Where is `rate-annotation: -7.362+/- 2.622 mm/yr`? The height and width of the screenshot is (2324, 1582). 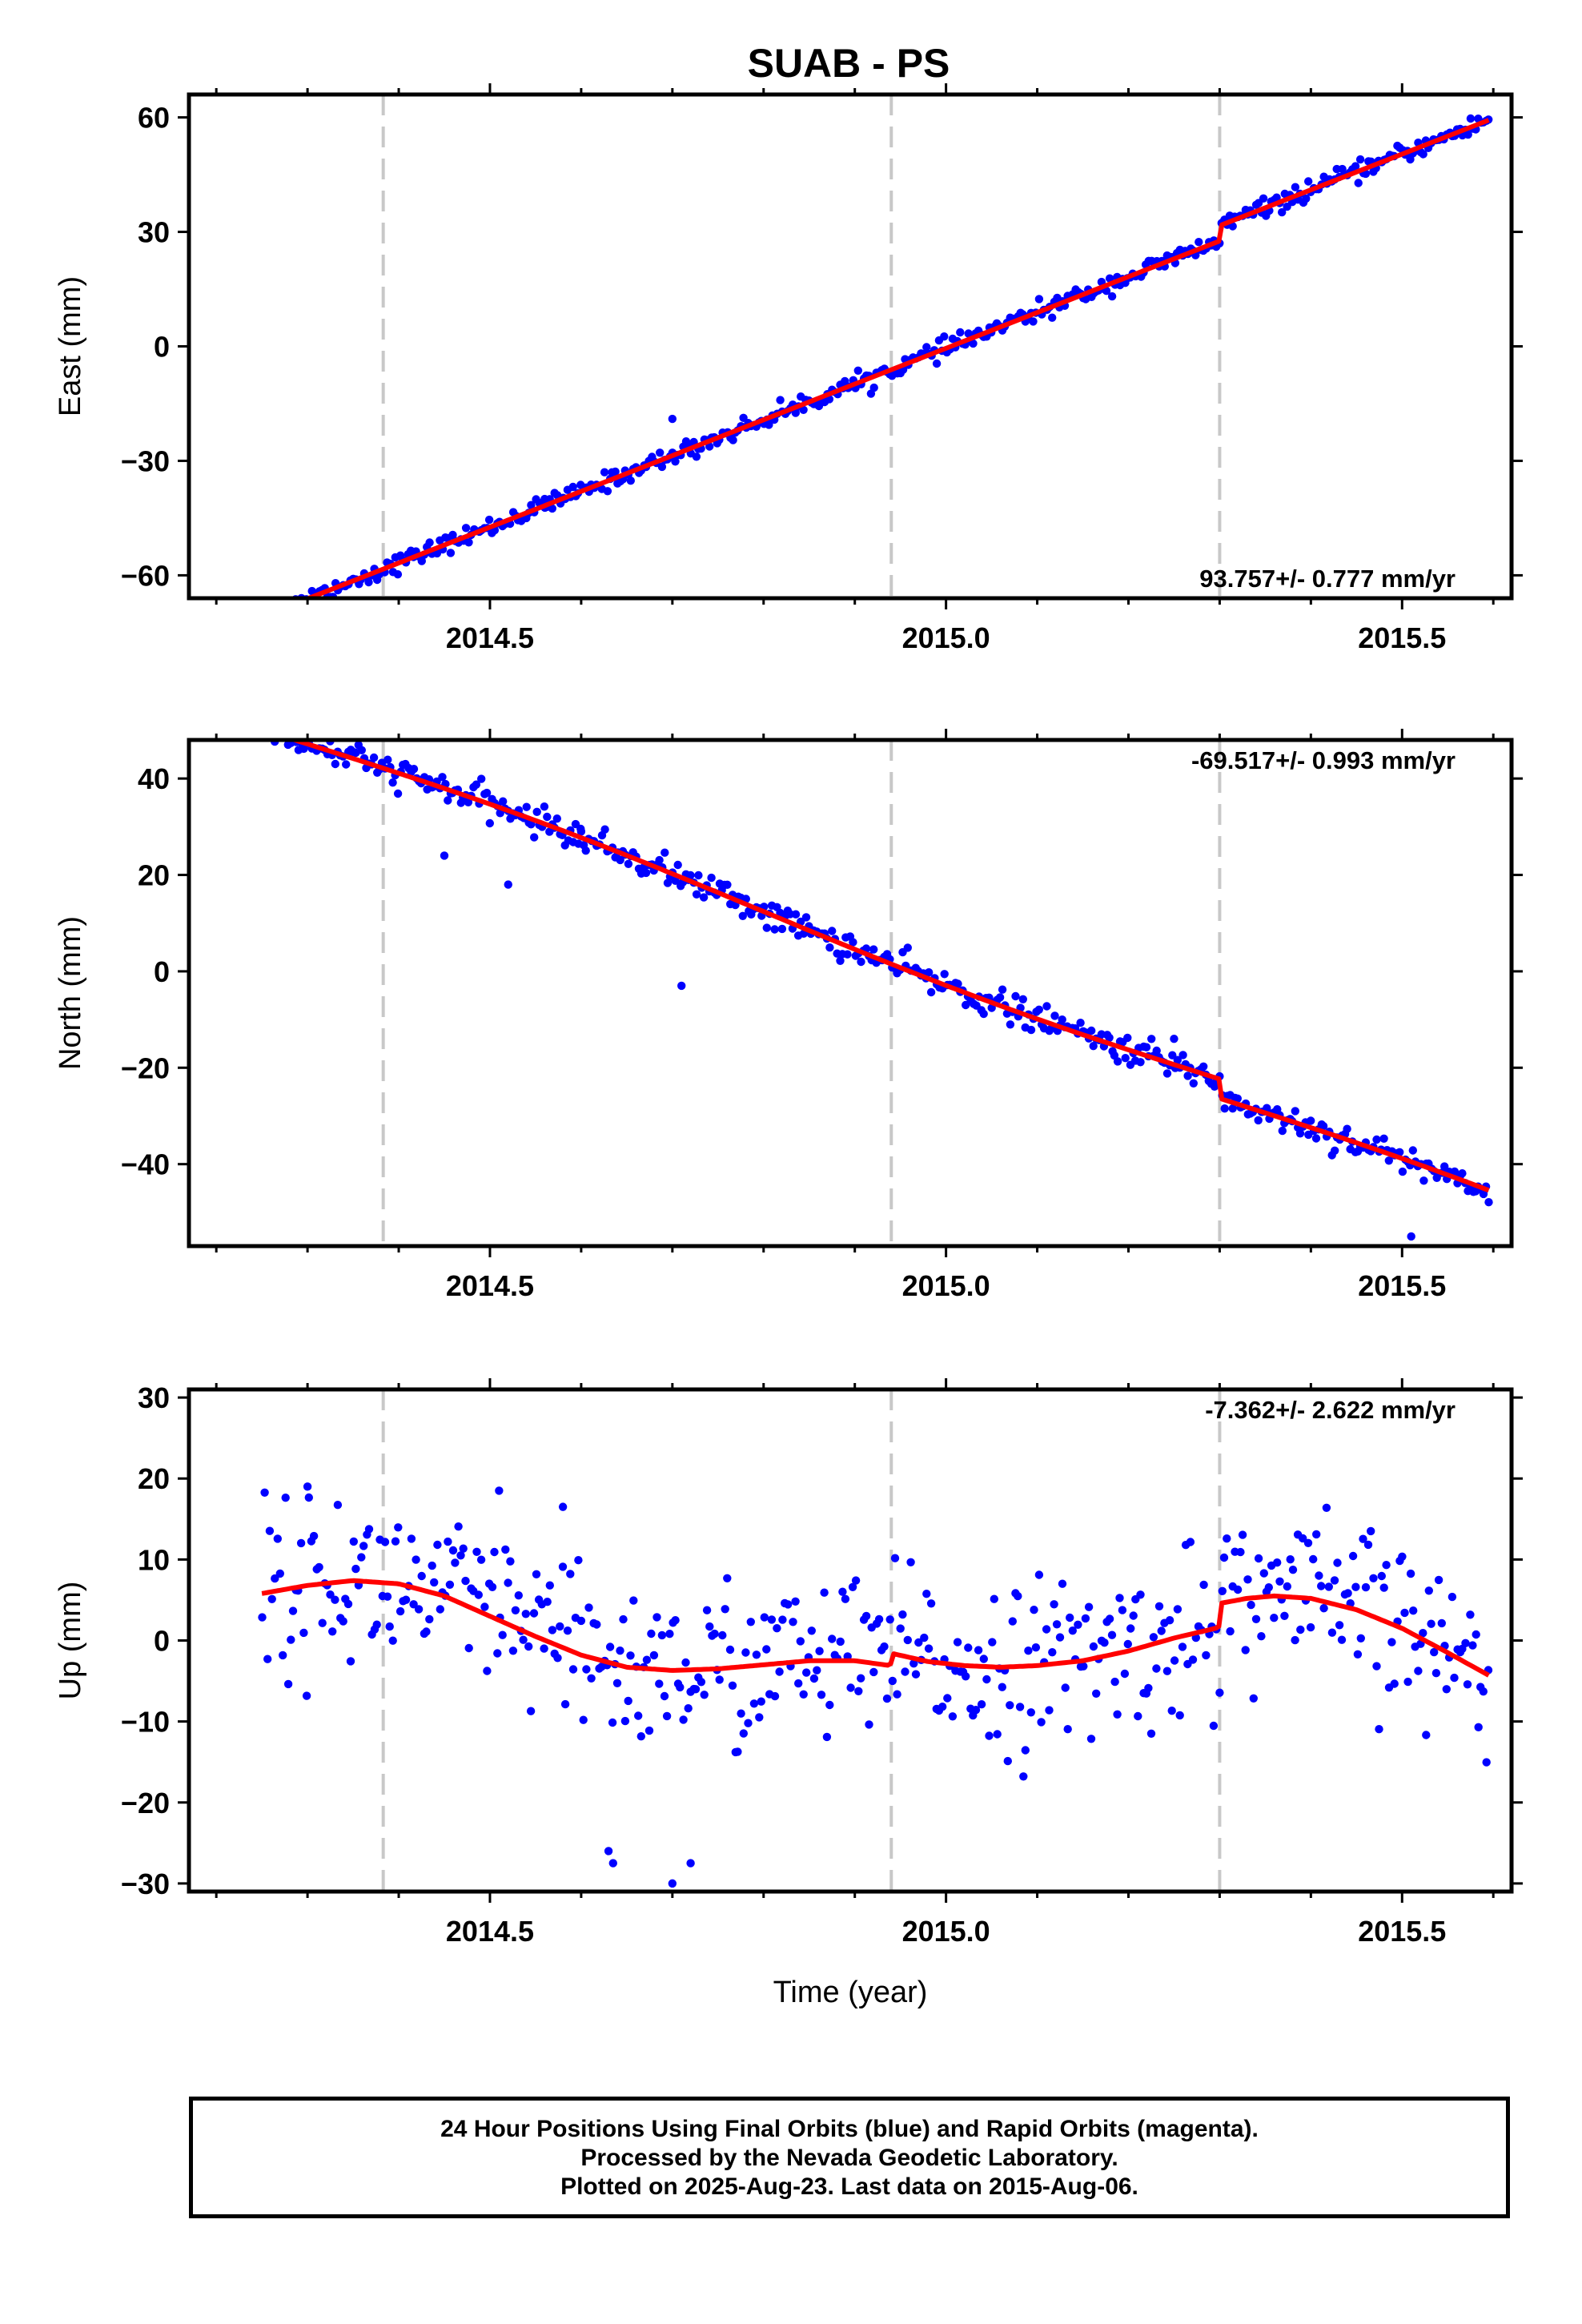 rate-annotation: -7.362+/- 2.622 mm/yr is located at coordinates (1330, 1410).